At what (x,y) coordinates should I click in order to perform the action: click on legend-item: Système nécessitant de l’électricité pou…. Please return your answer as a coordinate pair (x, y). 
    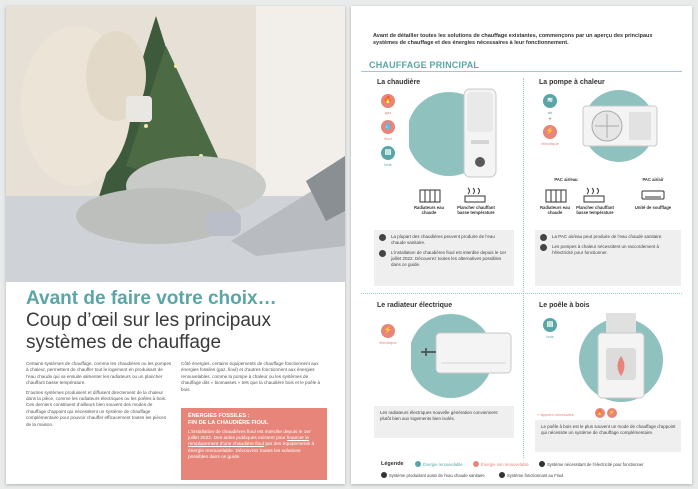
    Looking at the image, I should click on (591, 464).